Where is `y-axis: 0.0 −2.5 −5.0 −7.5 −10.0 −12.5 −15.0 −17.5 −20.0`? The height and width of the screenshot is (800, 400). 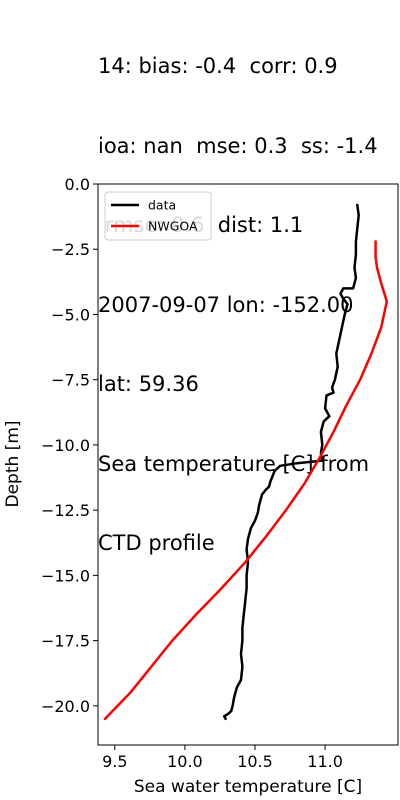 y-axis: 0.0 −2.5 −5.0 −7.5 −10.0 −12.5 −15.0 −17.5 −20.0 is located at coordinates (69, 445).